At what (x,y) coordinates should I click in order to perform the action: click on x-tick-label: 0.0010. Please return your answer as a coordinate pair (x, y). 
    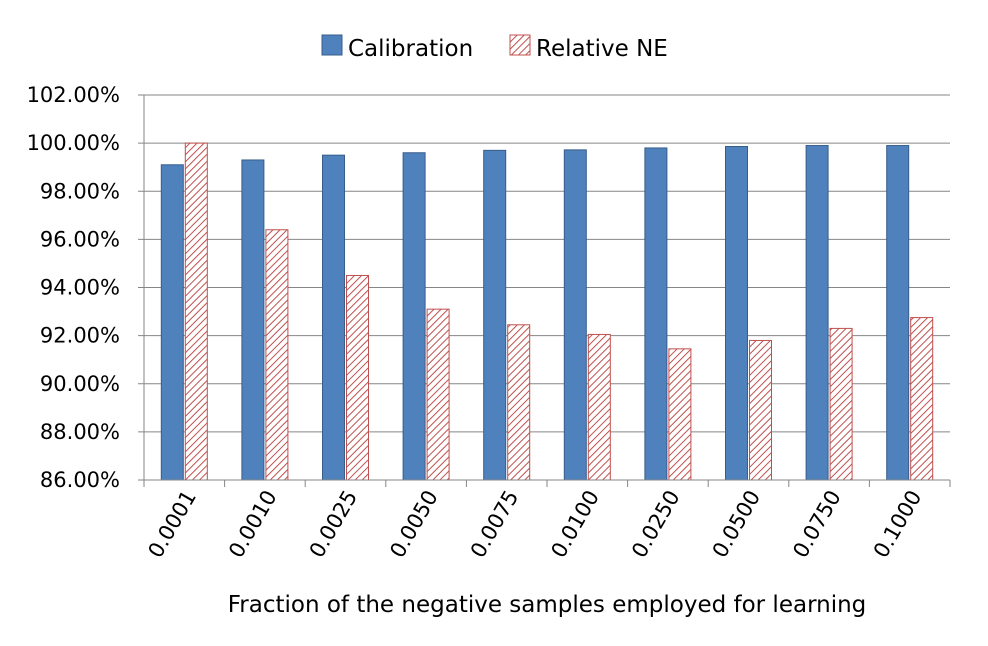
    Looking at the image, I should click on (253, 524).